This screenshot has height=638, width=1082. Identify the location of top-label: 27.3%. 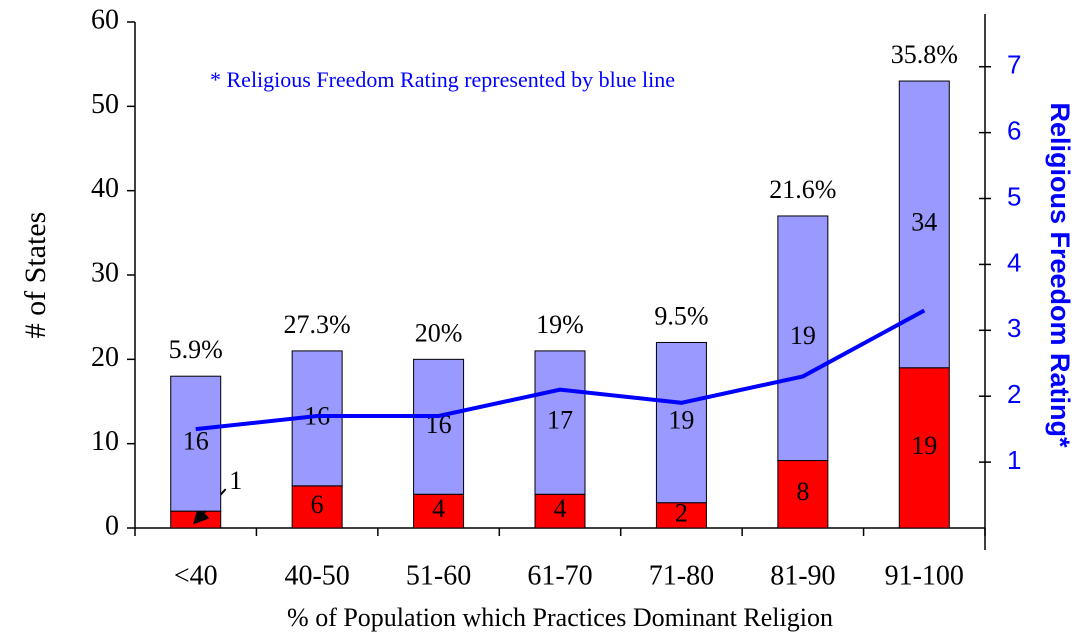
(317, 324).